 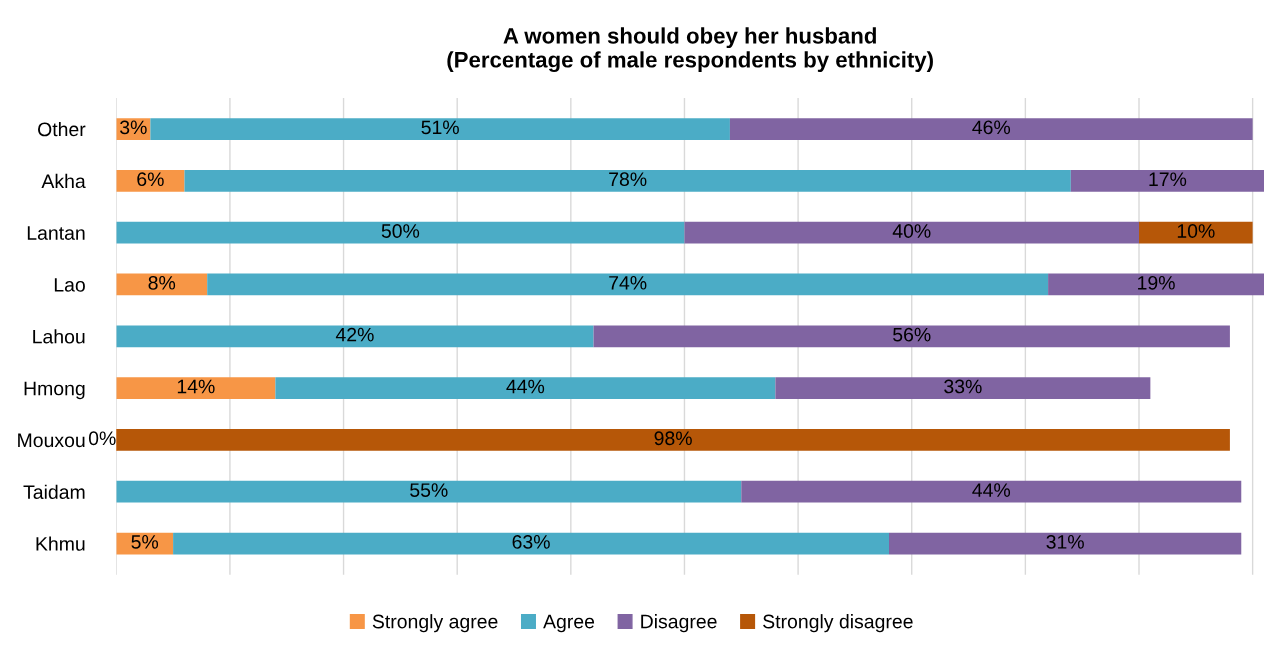 What do you see at coordinates (102, 438) in the screenshot?
I see `data-label: 0%` at bounding box center [102, 438].